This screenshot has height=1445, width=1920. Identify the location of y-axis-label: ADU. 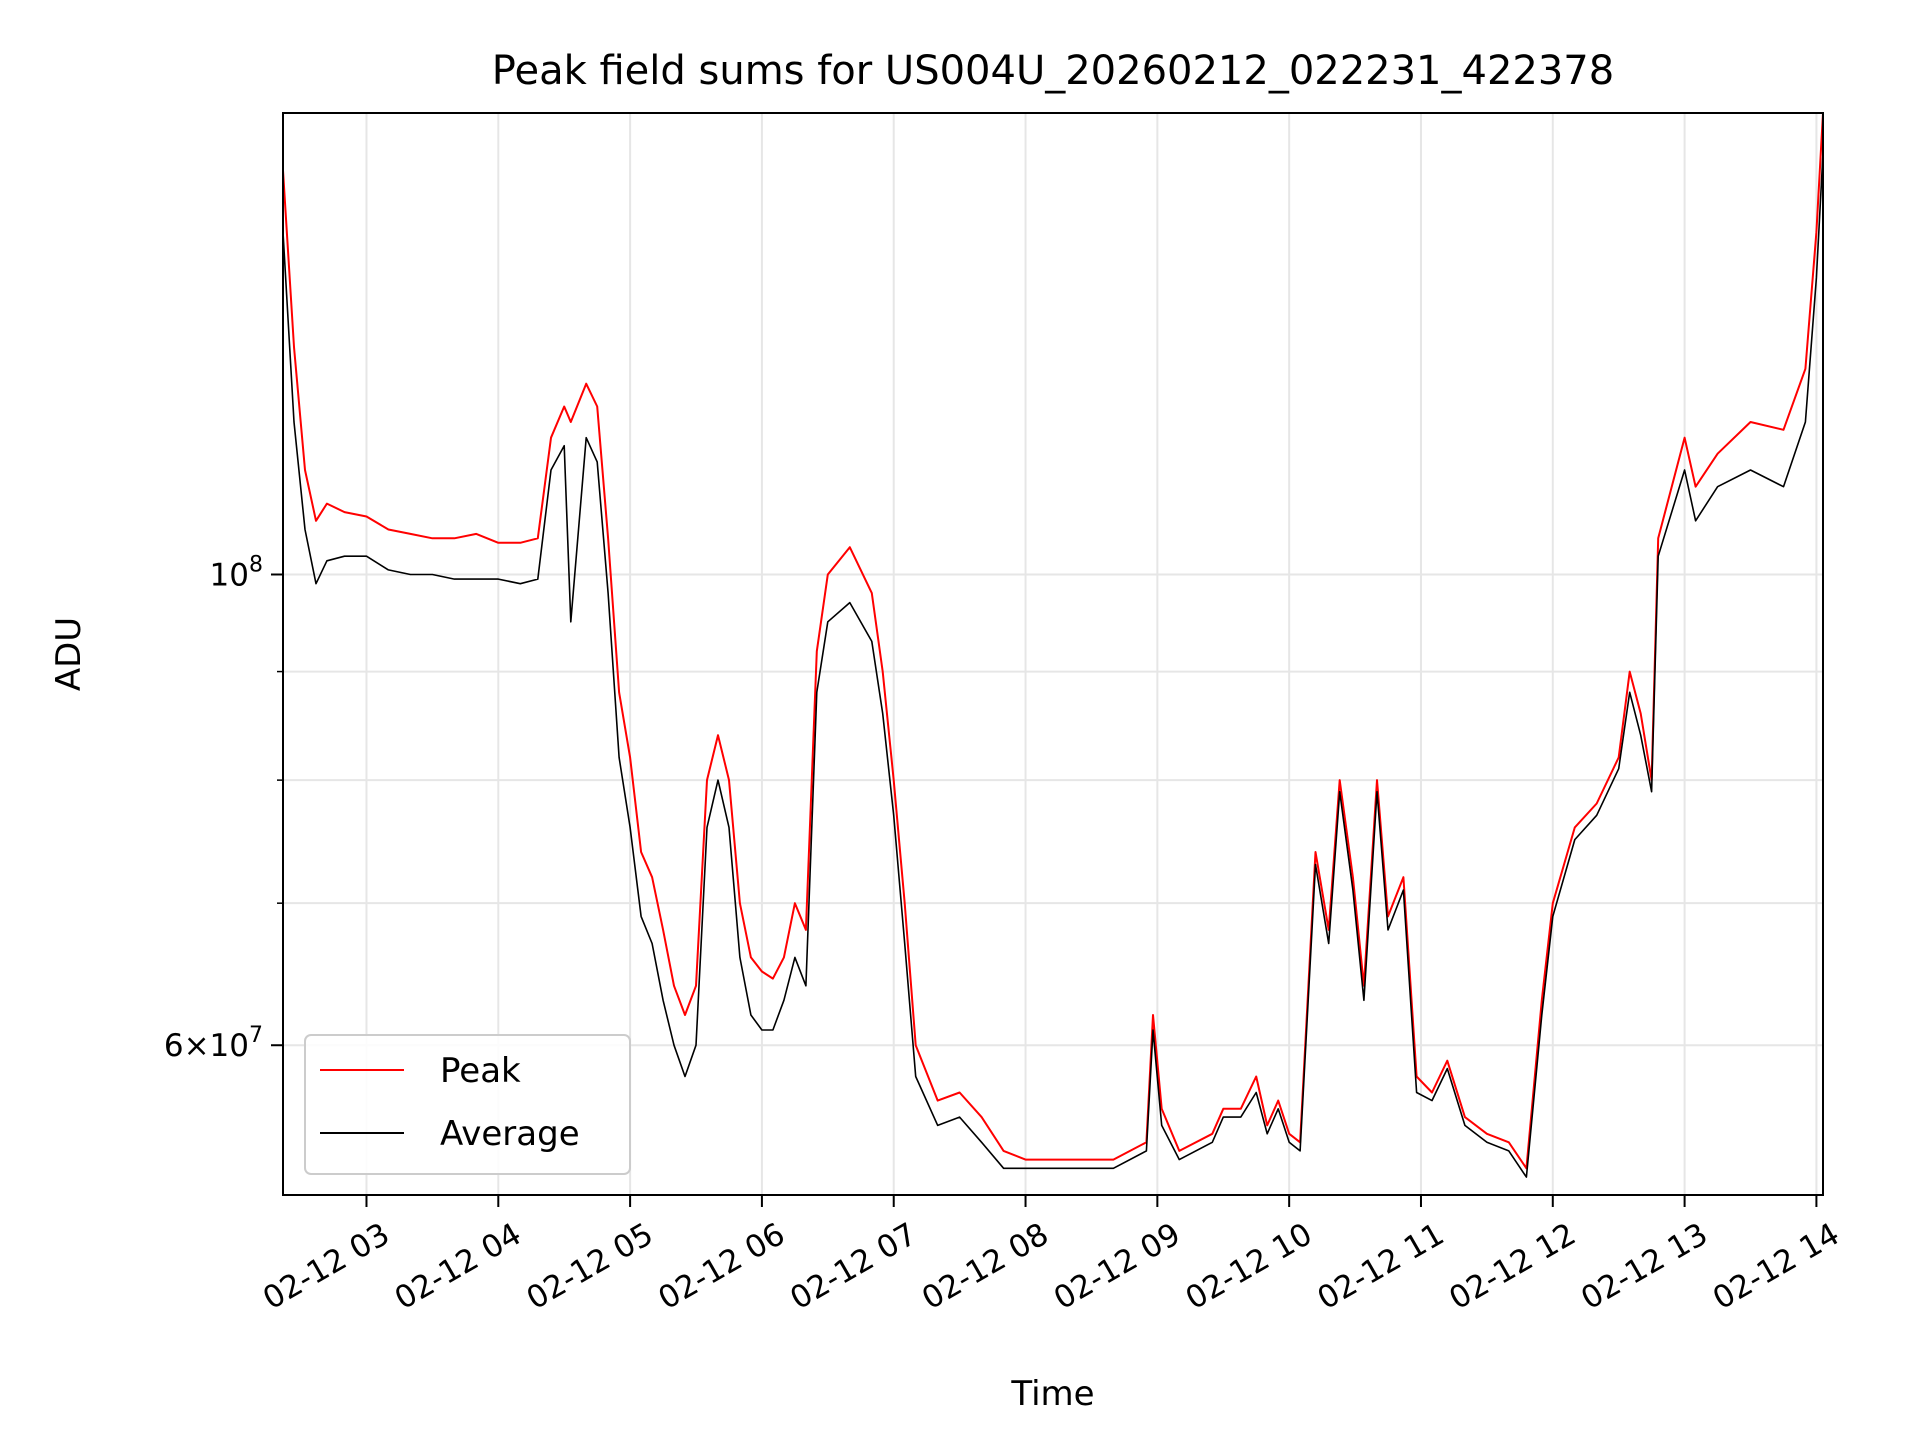
(69, 654).